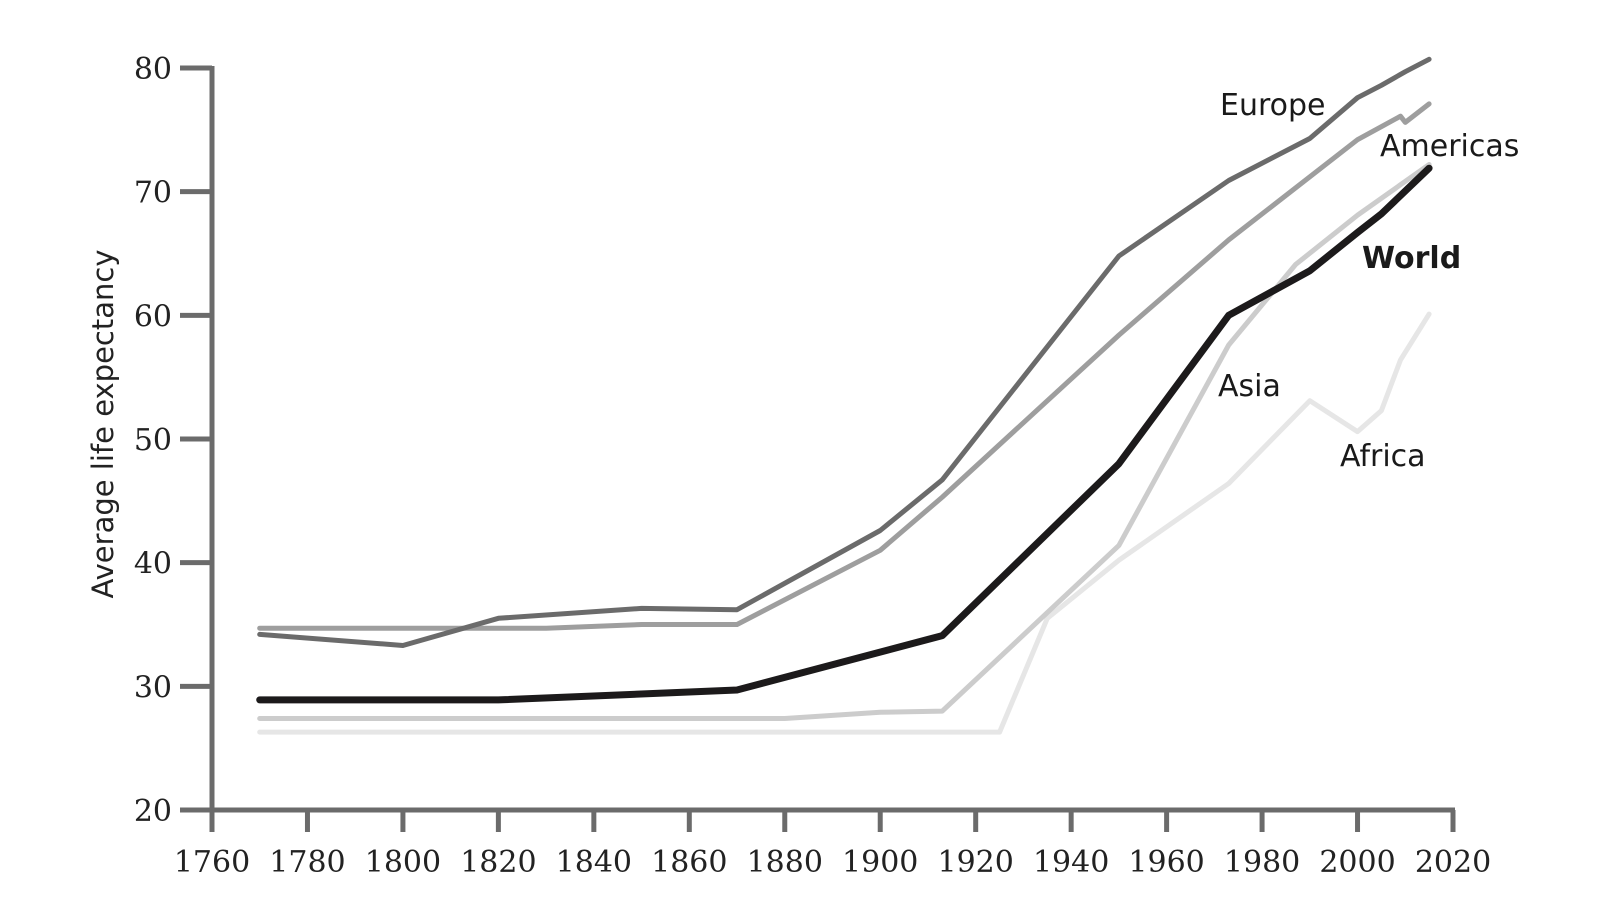  What do you see at coordinates (1249, 386) in the screenshot?
I see `series-label-asia: Asia` at bounding box center [1249, 386].